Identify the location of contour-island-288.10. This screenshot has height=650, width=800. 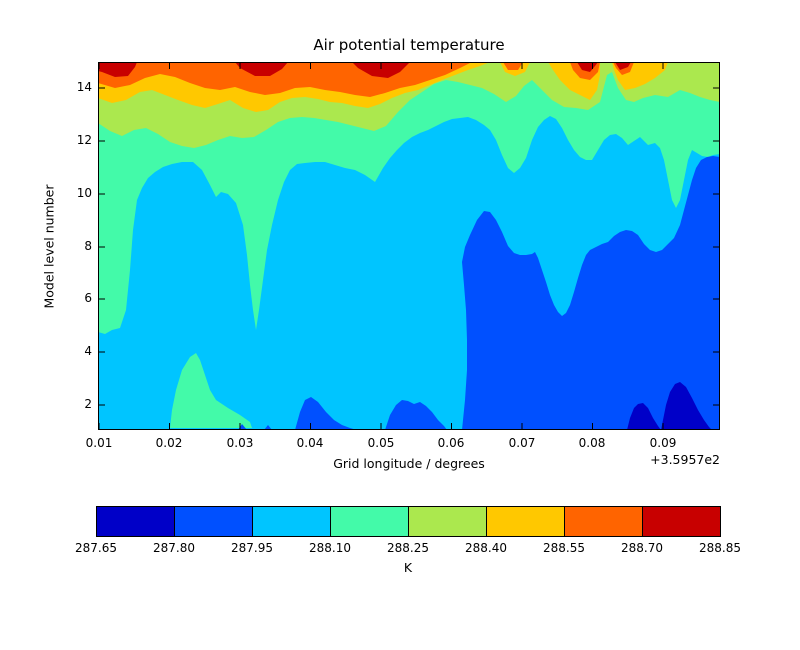
(211, 390).